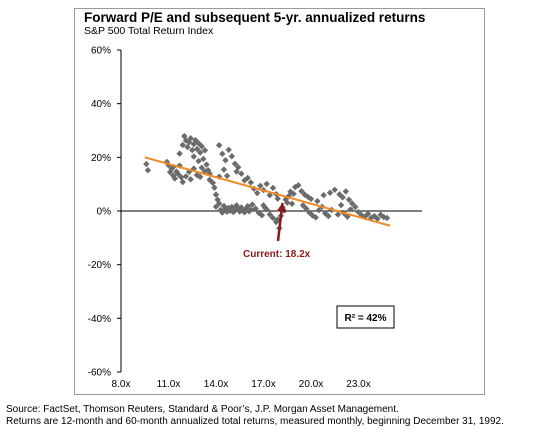  What do you see at coordinates (101, 51) in the screenshot?
I see `y-tick-label: 60%` at bounding box center [101, 51].